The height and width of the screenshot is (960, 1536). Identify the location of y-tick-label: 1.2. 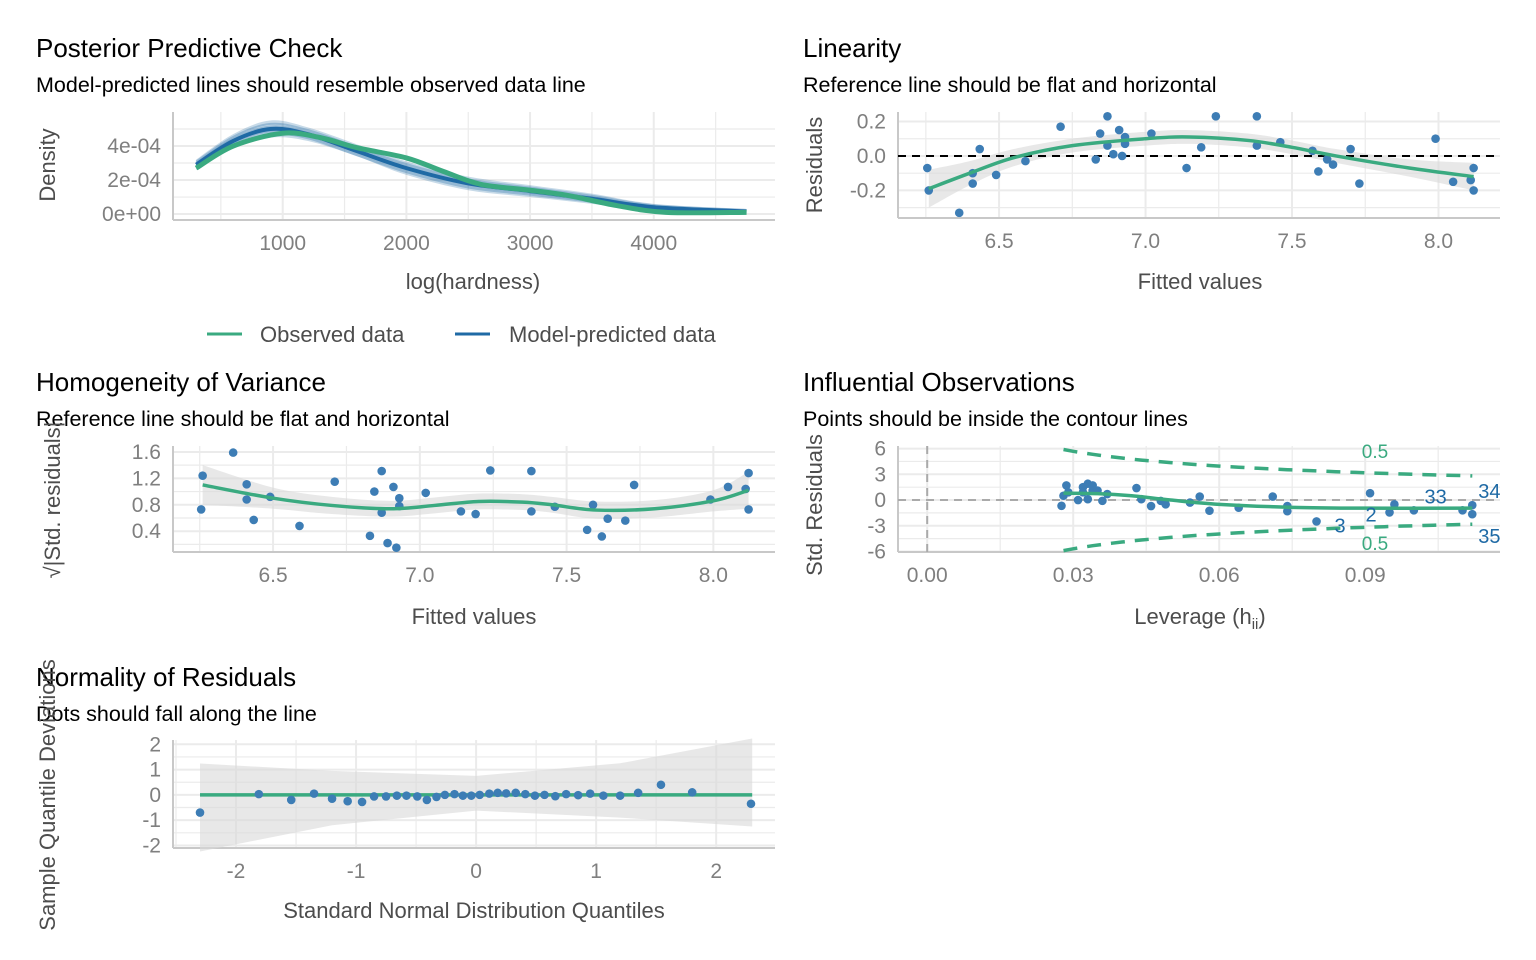
(146, 478).